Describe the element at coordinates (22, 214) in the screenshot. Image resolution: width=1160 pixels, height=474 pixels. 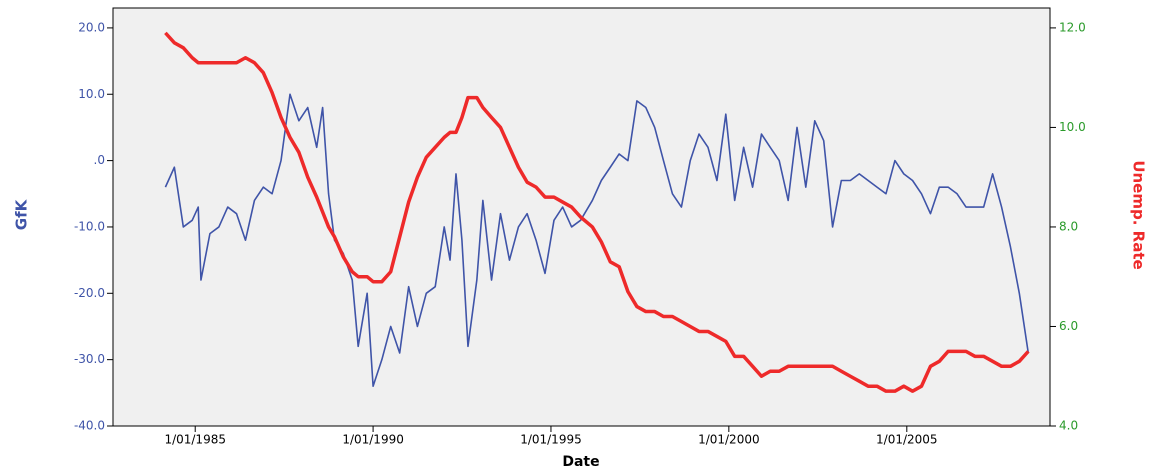
I see `y-axis-title: GfK` at that location.